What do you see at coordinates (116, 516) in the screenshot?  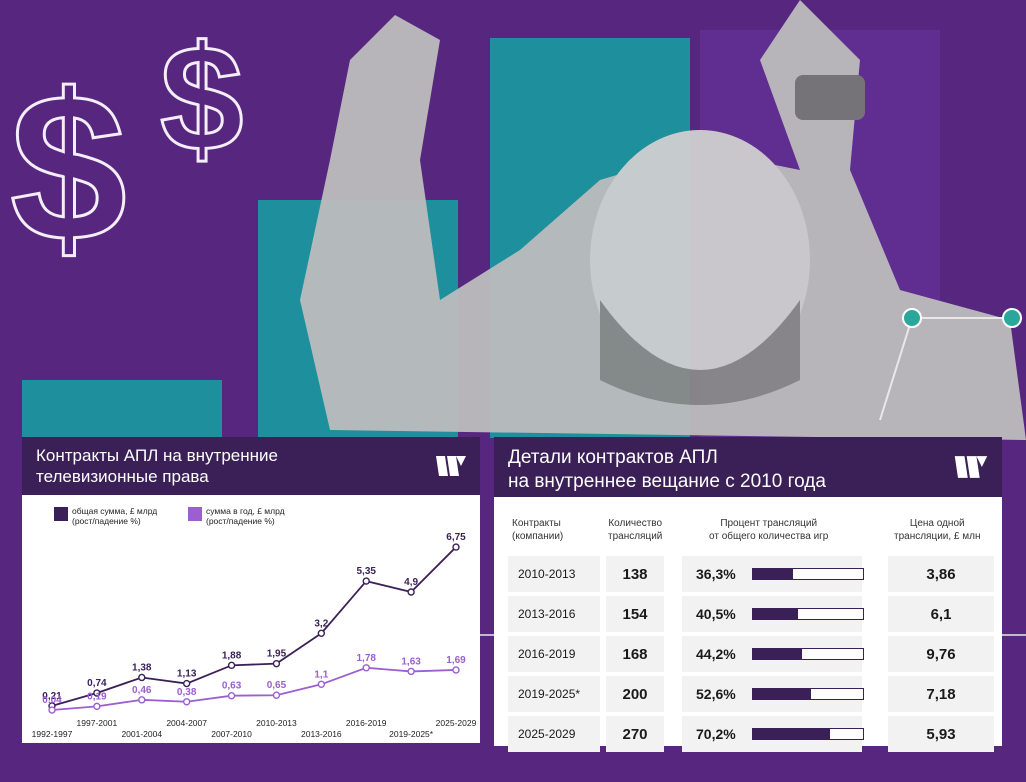 I see `legend-label-total: общая сумма, £ млрд (рост/падение %)` at bounding box center [116, 516].